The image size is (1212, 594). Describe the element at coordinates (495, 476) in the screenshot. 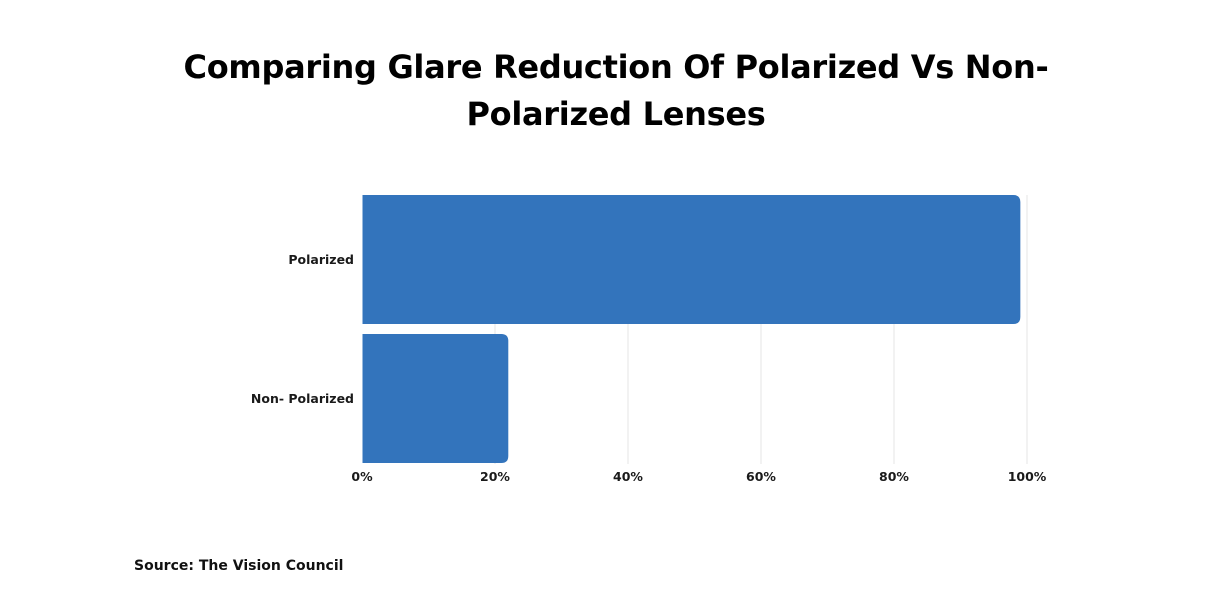

I see `x-tick-label-20: 20%` at that location.